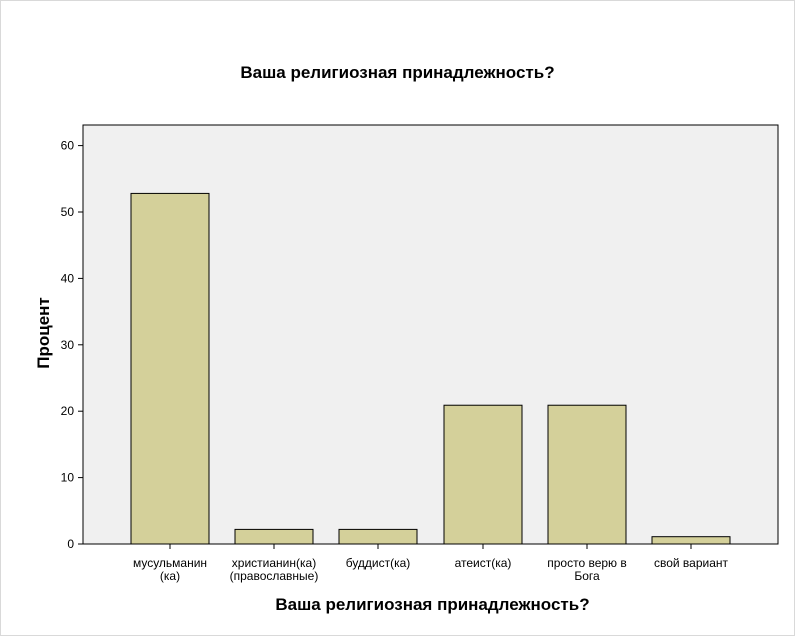  Describe the element at coordinates (587, 563) in the screenshot. I see `x-category-label: просто верю в` at that location.